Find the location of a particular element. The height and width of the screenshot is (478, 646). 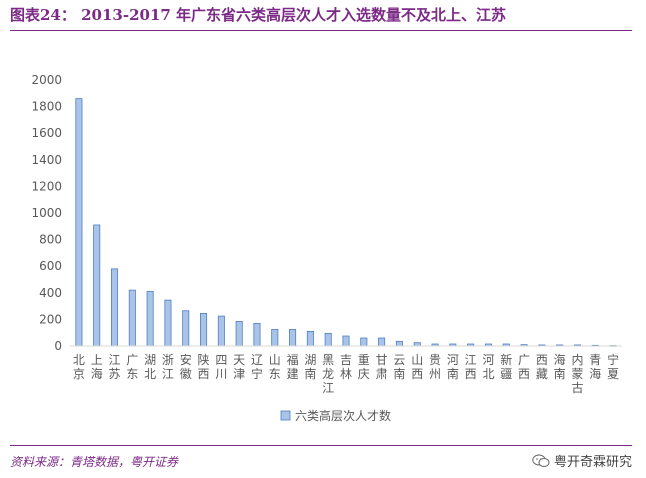

source-note: 资料来源：青塔数据，粤开证券 is located at coordinates (94, 462).